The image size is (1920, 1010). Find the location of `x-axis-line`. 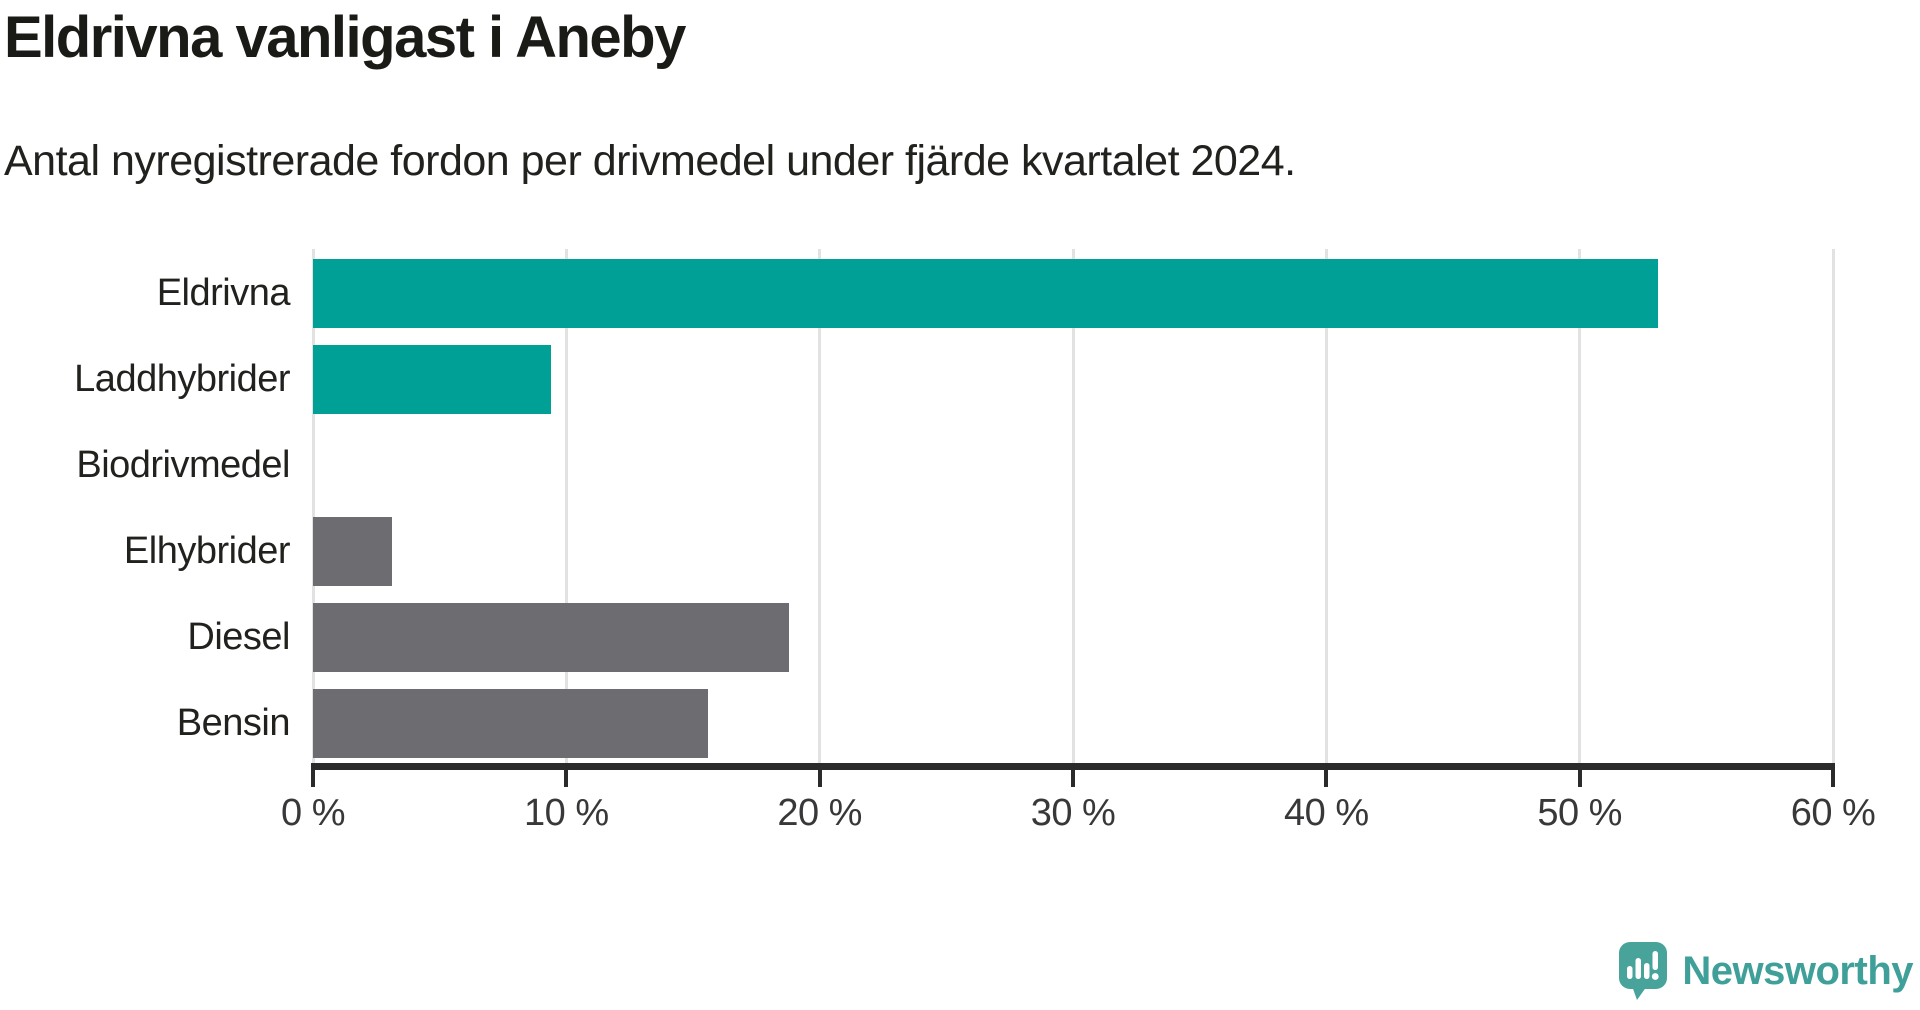

x-axis-line is located at coordinates (1073, 766).